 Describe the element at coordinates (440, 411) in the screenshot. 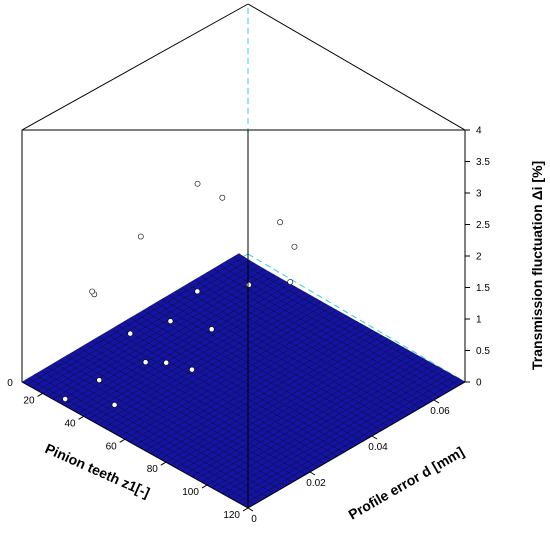

I see `y-tick-label: 0.06` at that location.